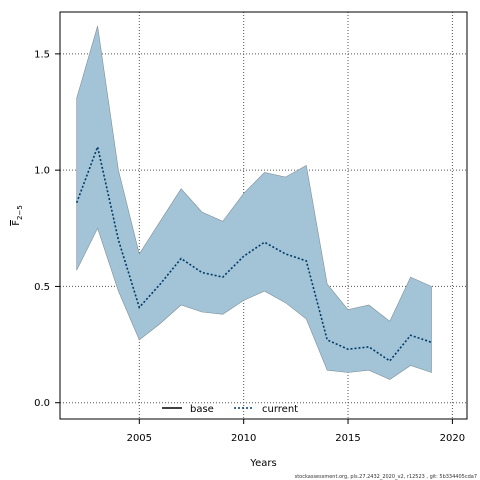 This screenshot has width=480, height=480. Describe the element at coordinates (42, 54) in the screenshot. I see `y-tick-label-3: 1.5` at that location.